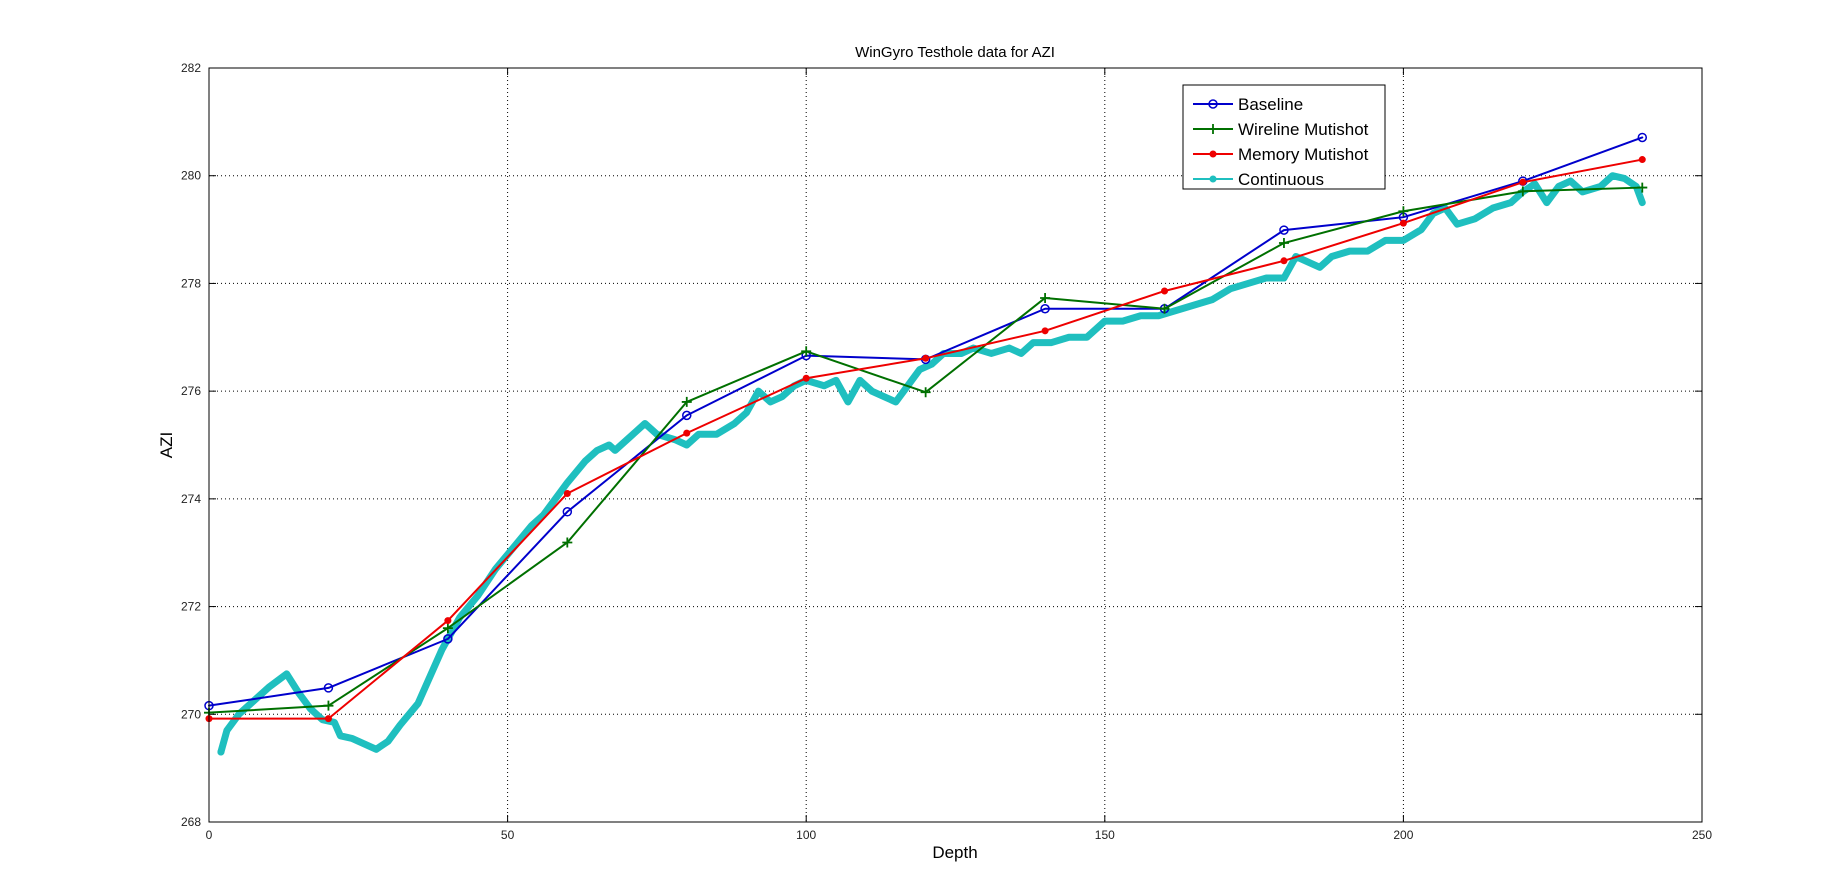  What do you see at coordinates (191, 499) in the screenshot?
I see `y-tick-label: 274` at bounding box center [191, 499].